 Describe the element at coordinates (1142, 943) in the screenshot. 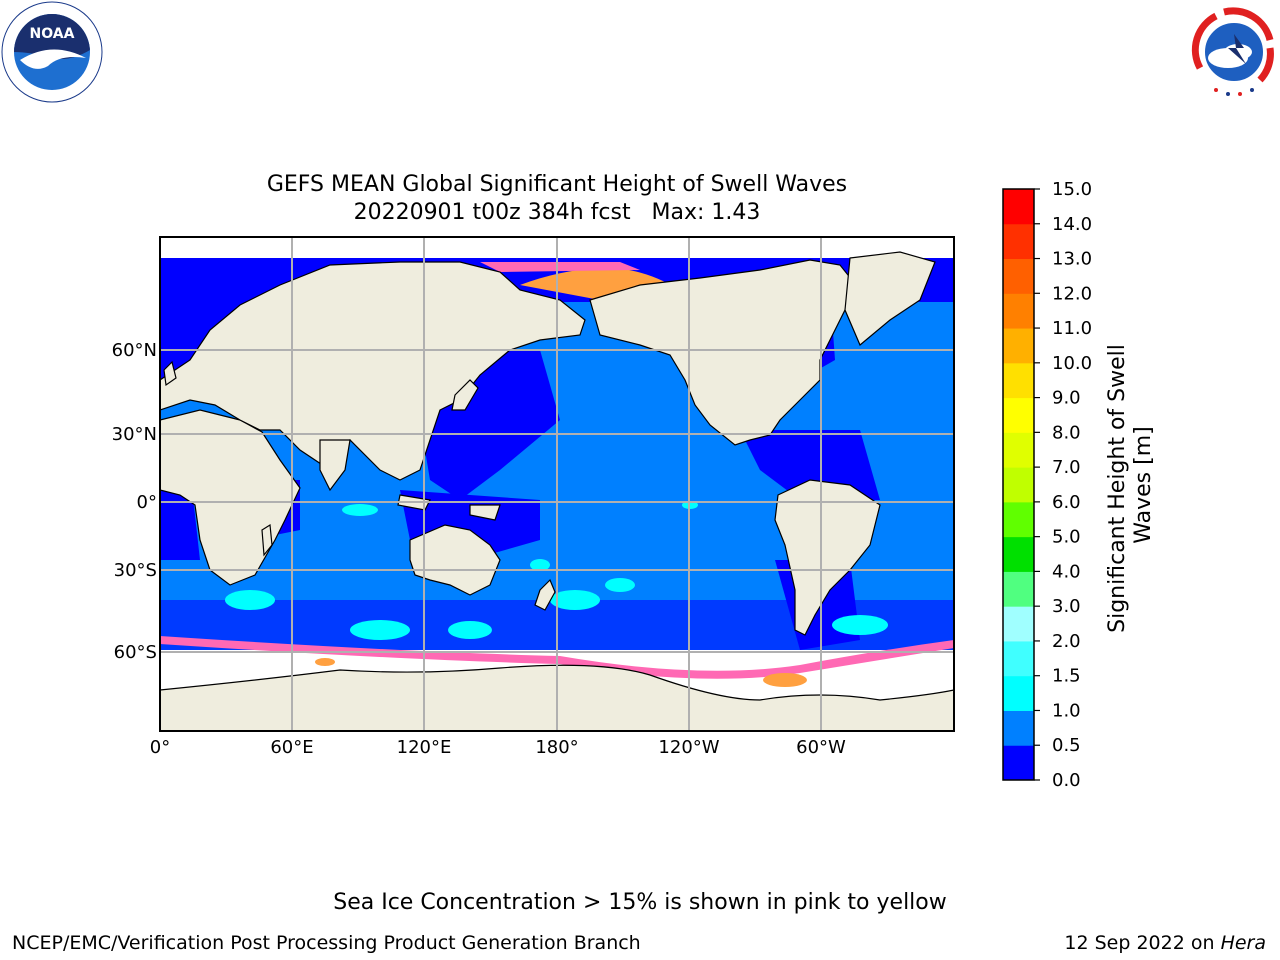

I see `footer-date-text: 12 Sep 2022 on` at that location.